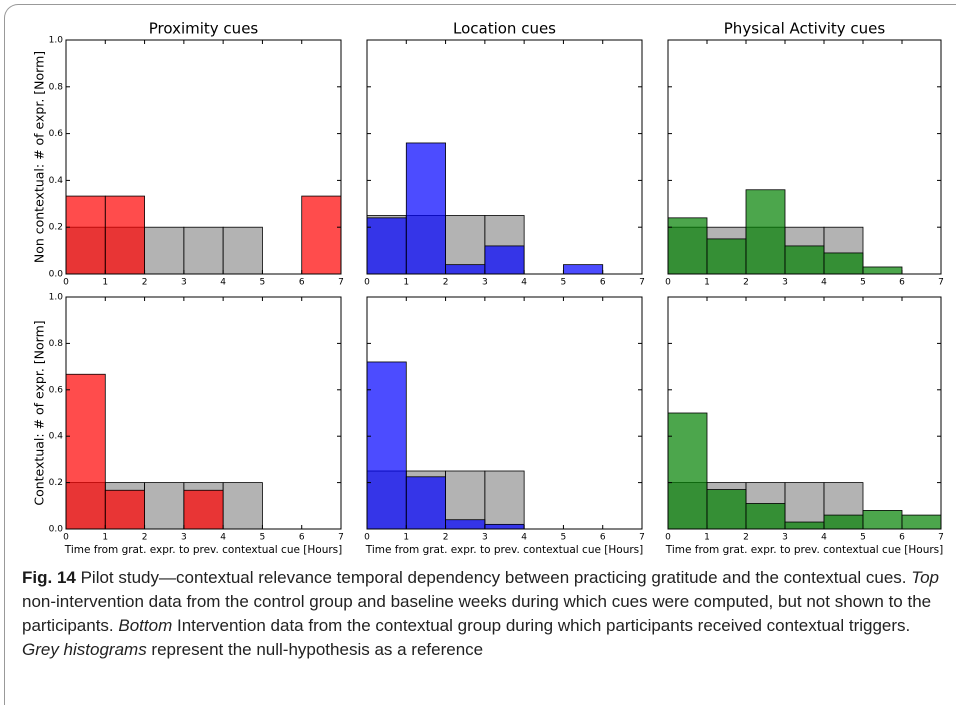 The width and height of the screenshot is (956, 705). I want to click on caption-emphasis: Bottom, so click(145, 625).